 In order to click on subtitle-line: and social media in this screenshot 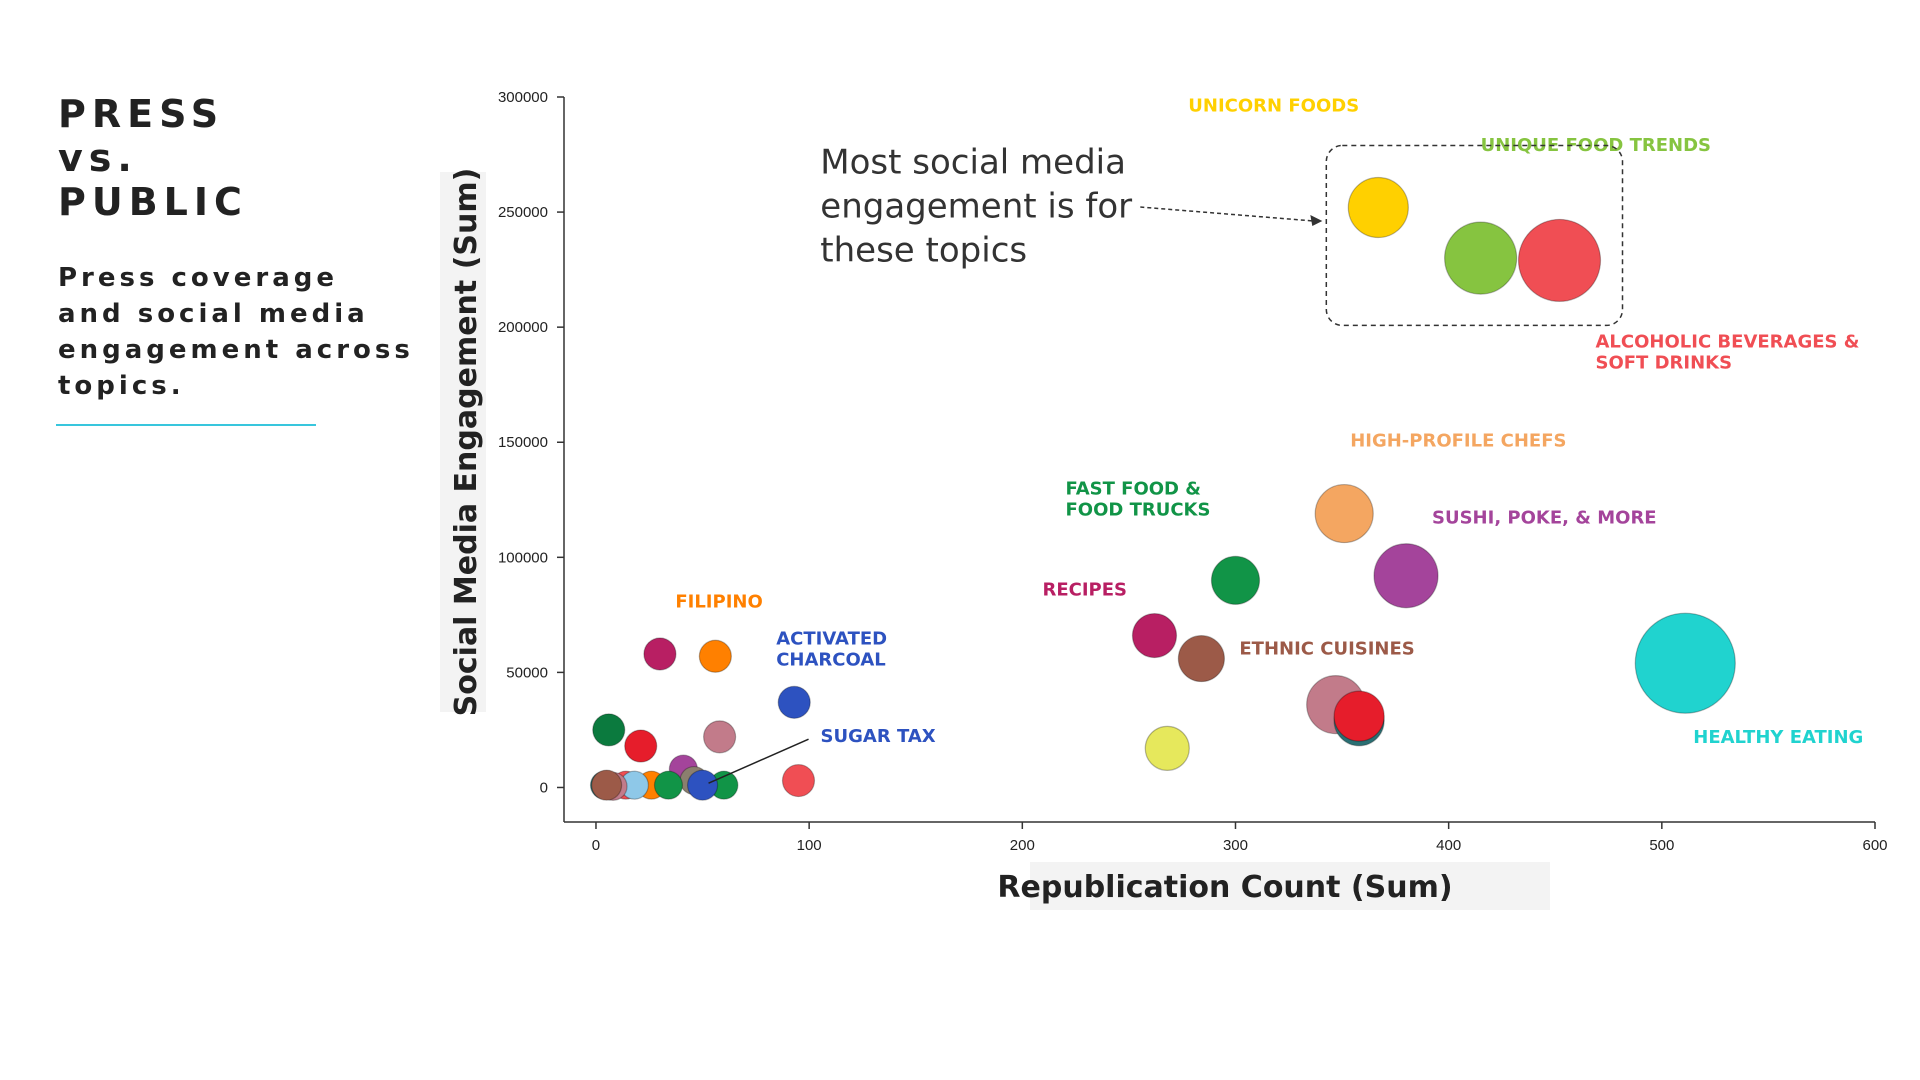, I will do `click(213, 314)`.